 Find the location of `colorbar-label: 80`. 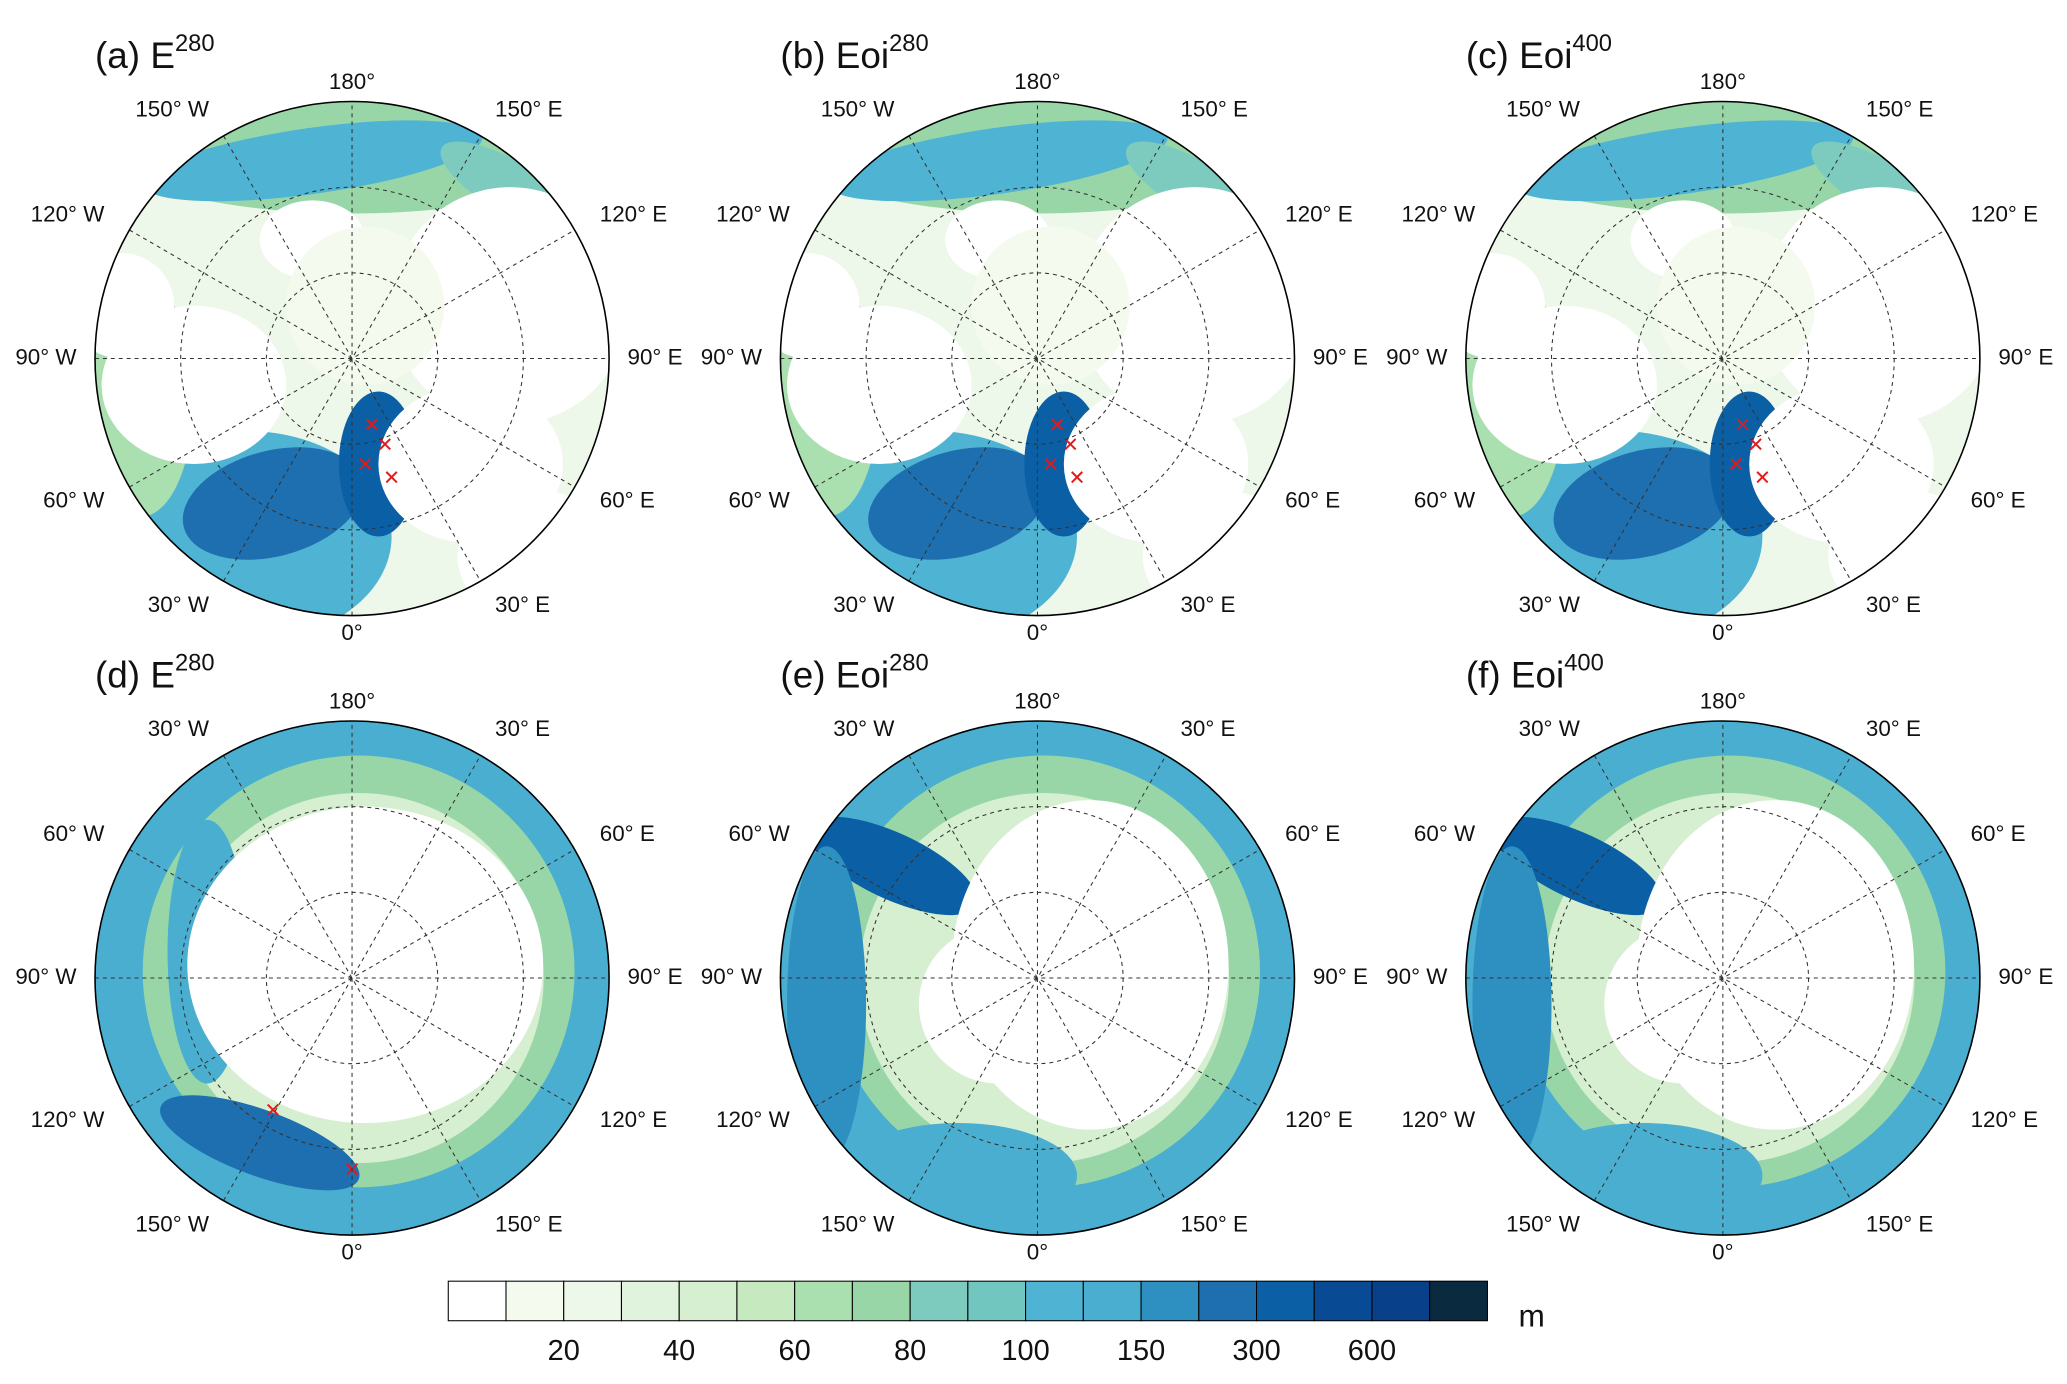

colorbar-label: 80 is located at coordinates (910, 1351).